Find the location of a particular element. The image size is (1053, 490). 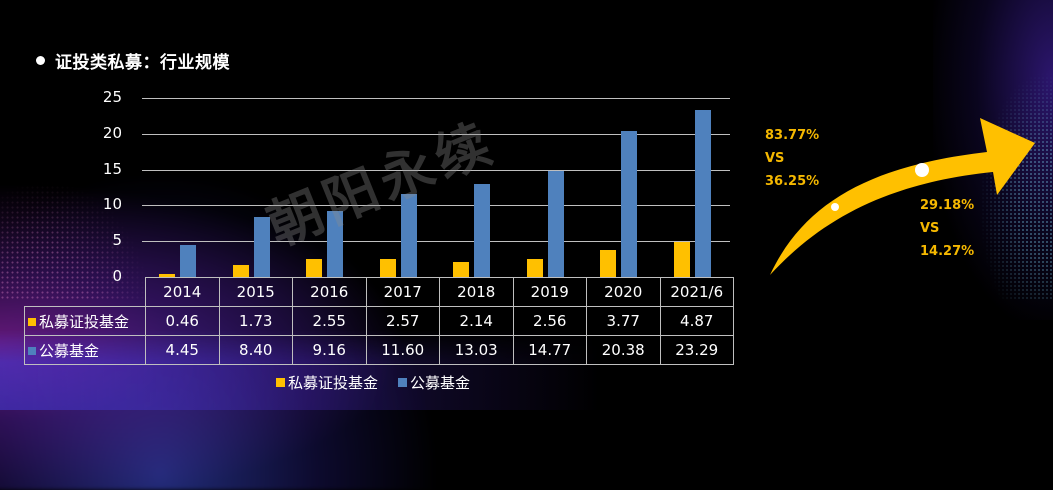

table-cell: 2.55 is located at coordinates (329, 321).